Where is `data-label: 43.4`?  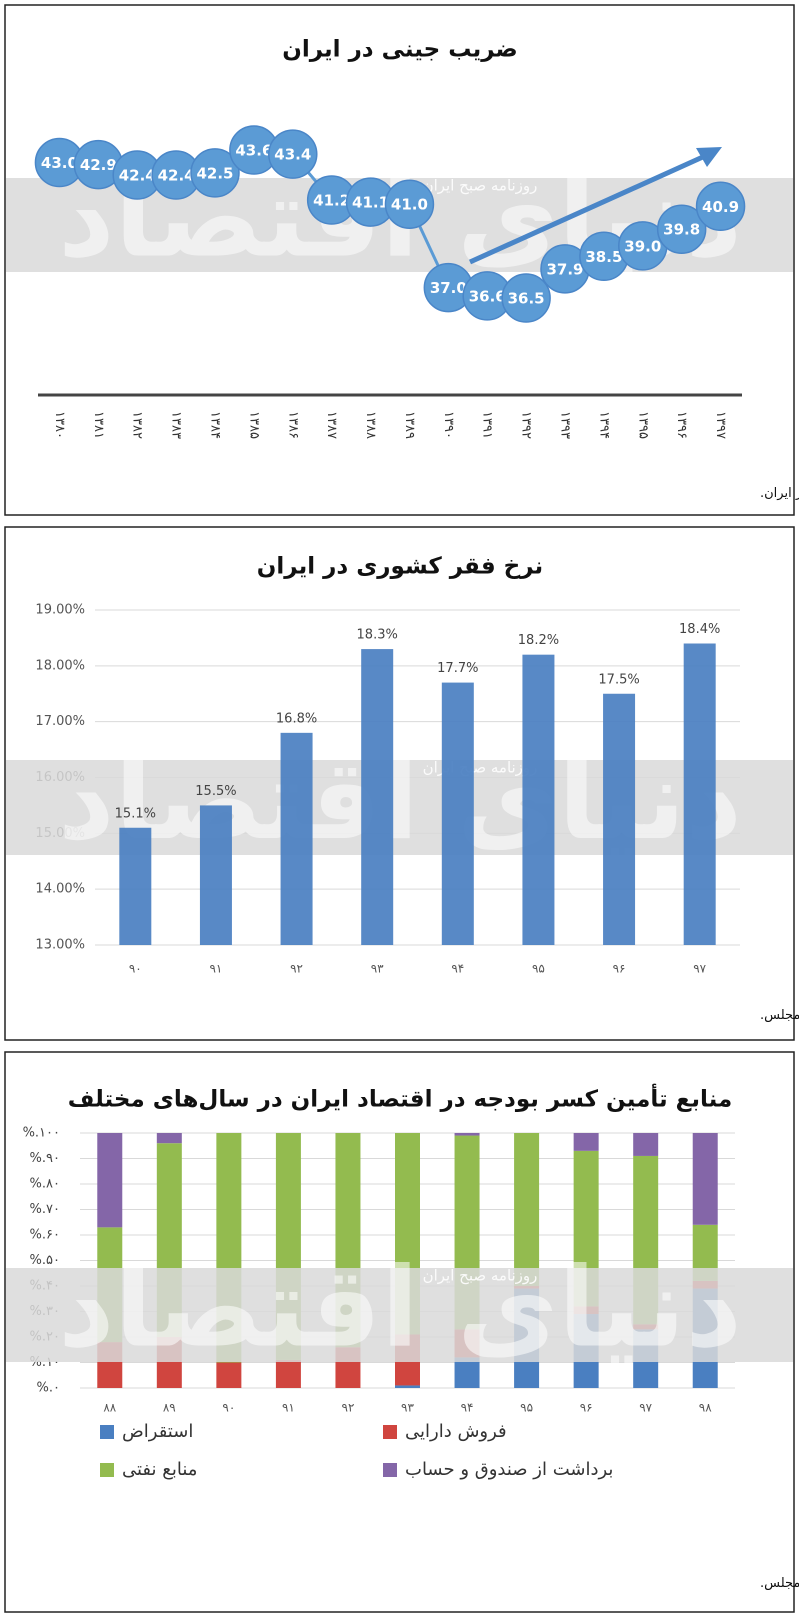 data-label: 43.4 is located at coordinates (292, 155).